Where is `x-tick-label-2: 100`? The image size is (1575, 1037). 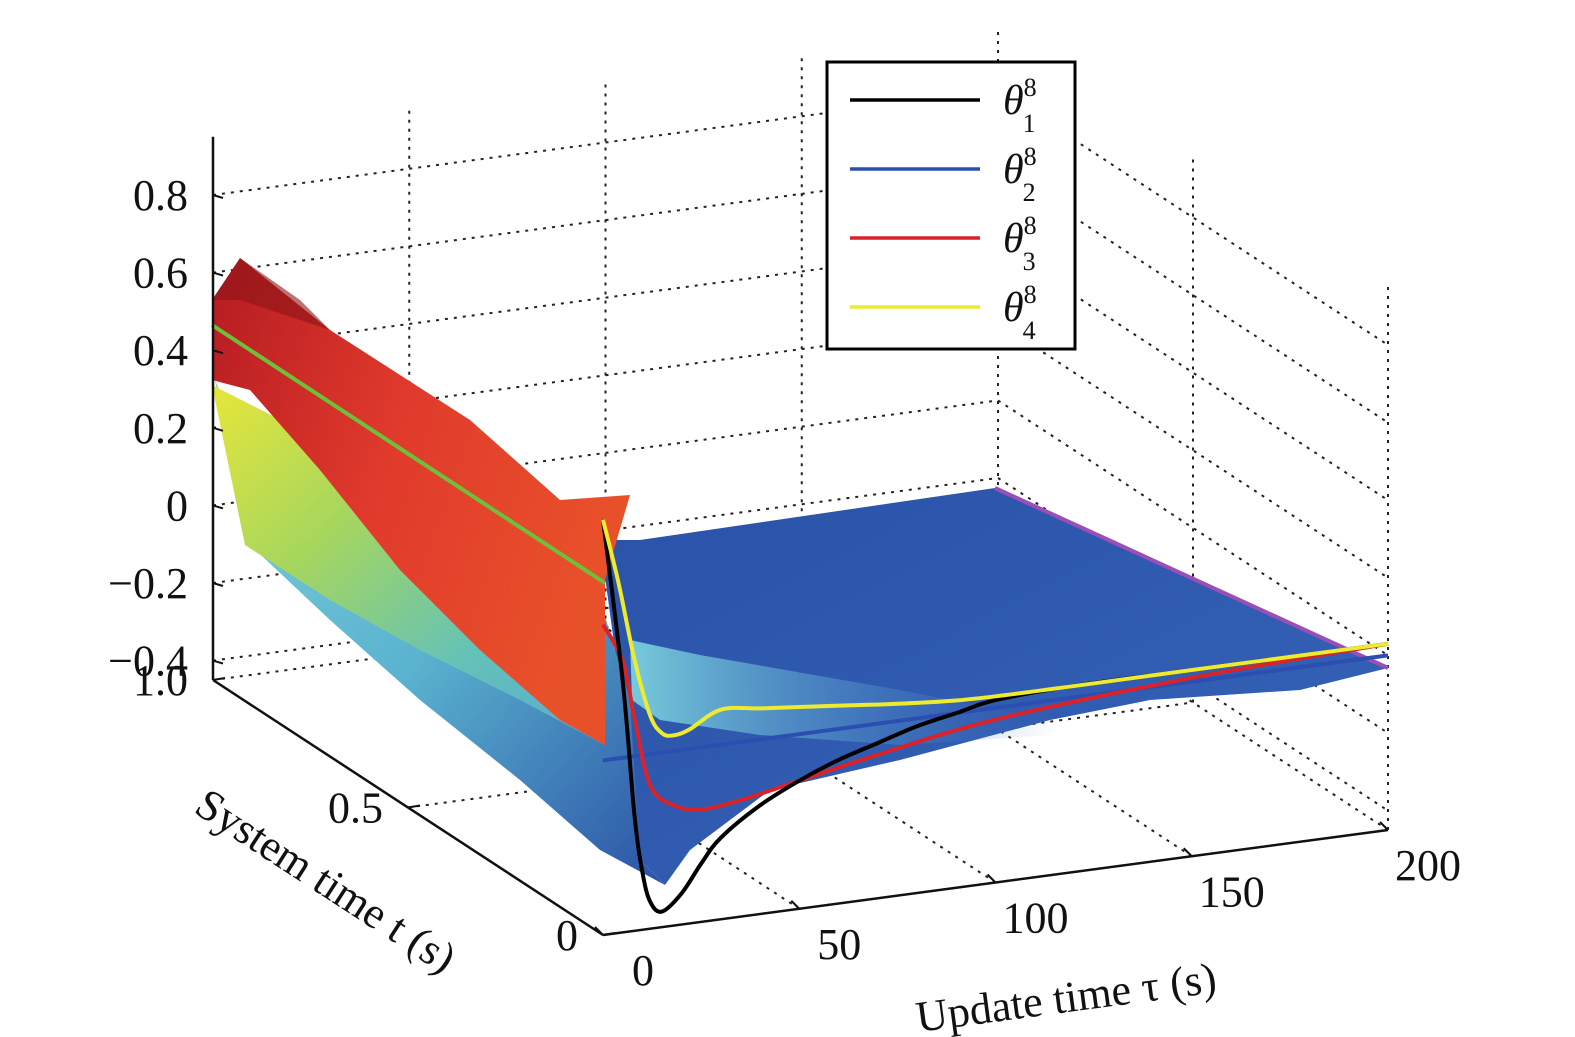
x-tick-label-2: 100 is located at coordinates (1036, 918).